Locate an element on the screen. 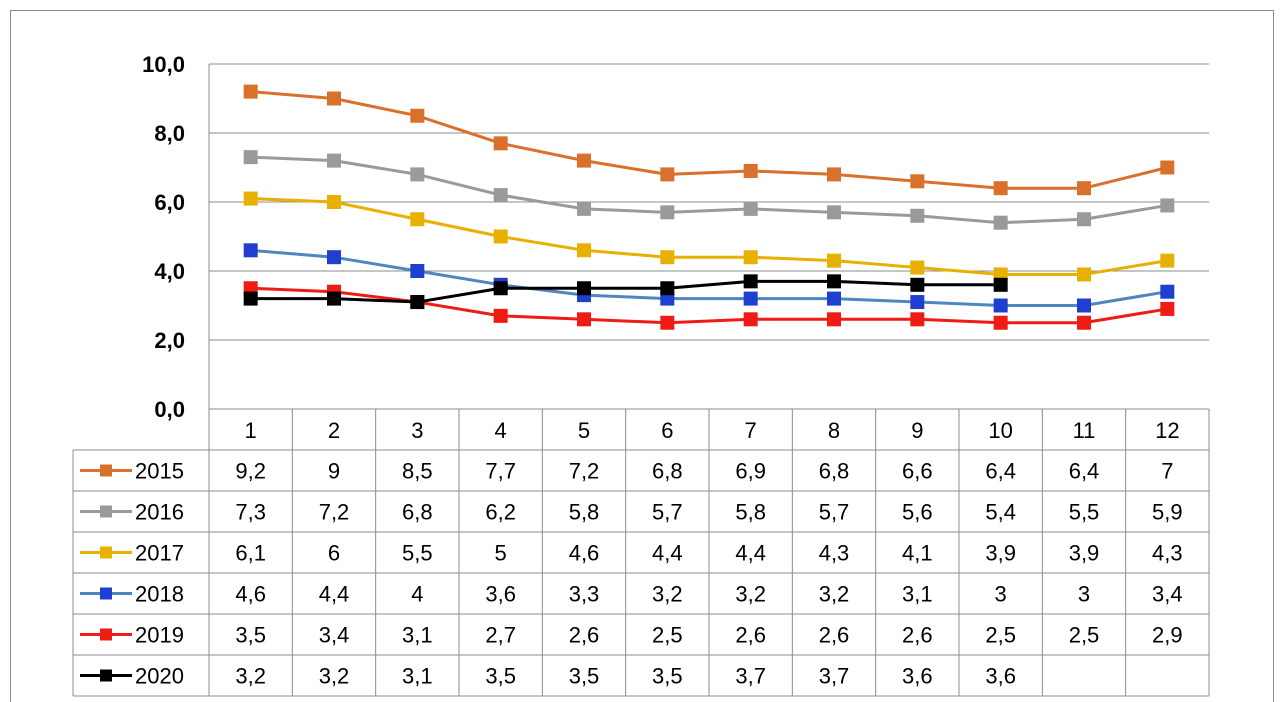  data-label: 2,7 is located at coordinates (500, 635).